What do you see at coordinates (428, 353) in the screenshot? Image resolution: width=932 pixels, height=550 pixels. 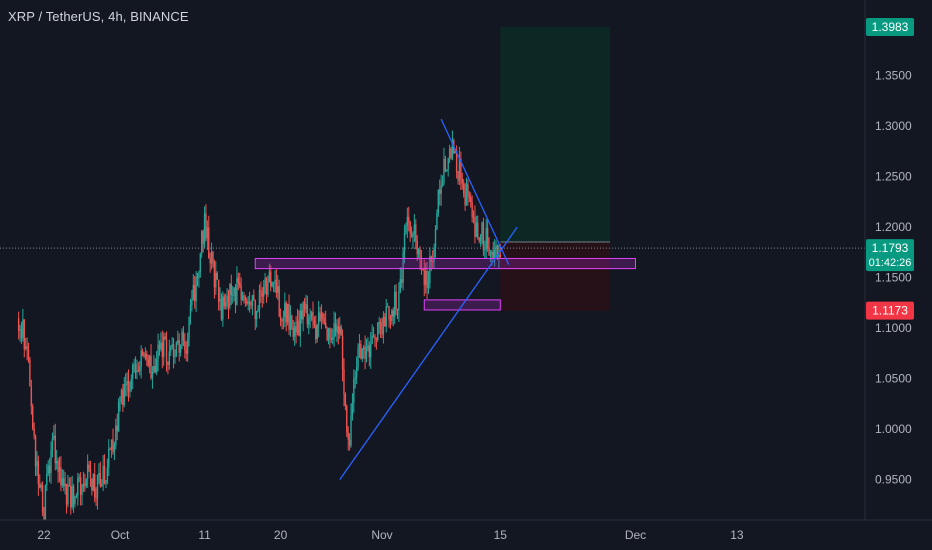 I see `rising-trendline` at bounding box center [428, 353].